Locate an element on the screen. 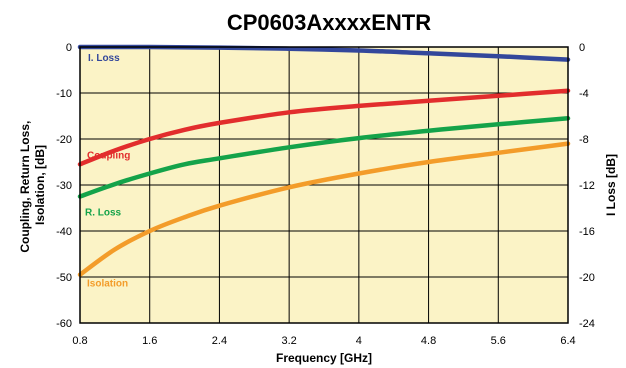 This screenshot has width=626, height=368. y-left-axis-label: Coupling, Return Loss, Isolation, [dB] is located at coordinates (32, 184).